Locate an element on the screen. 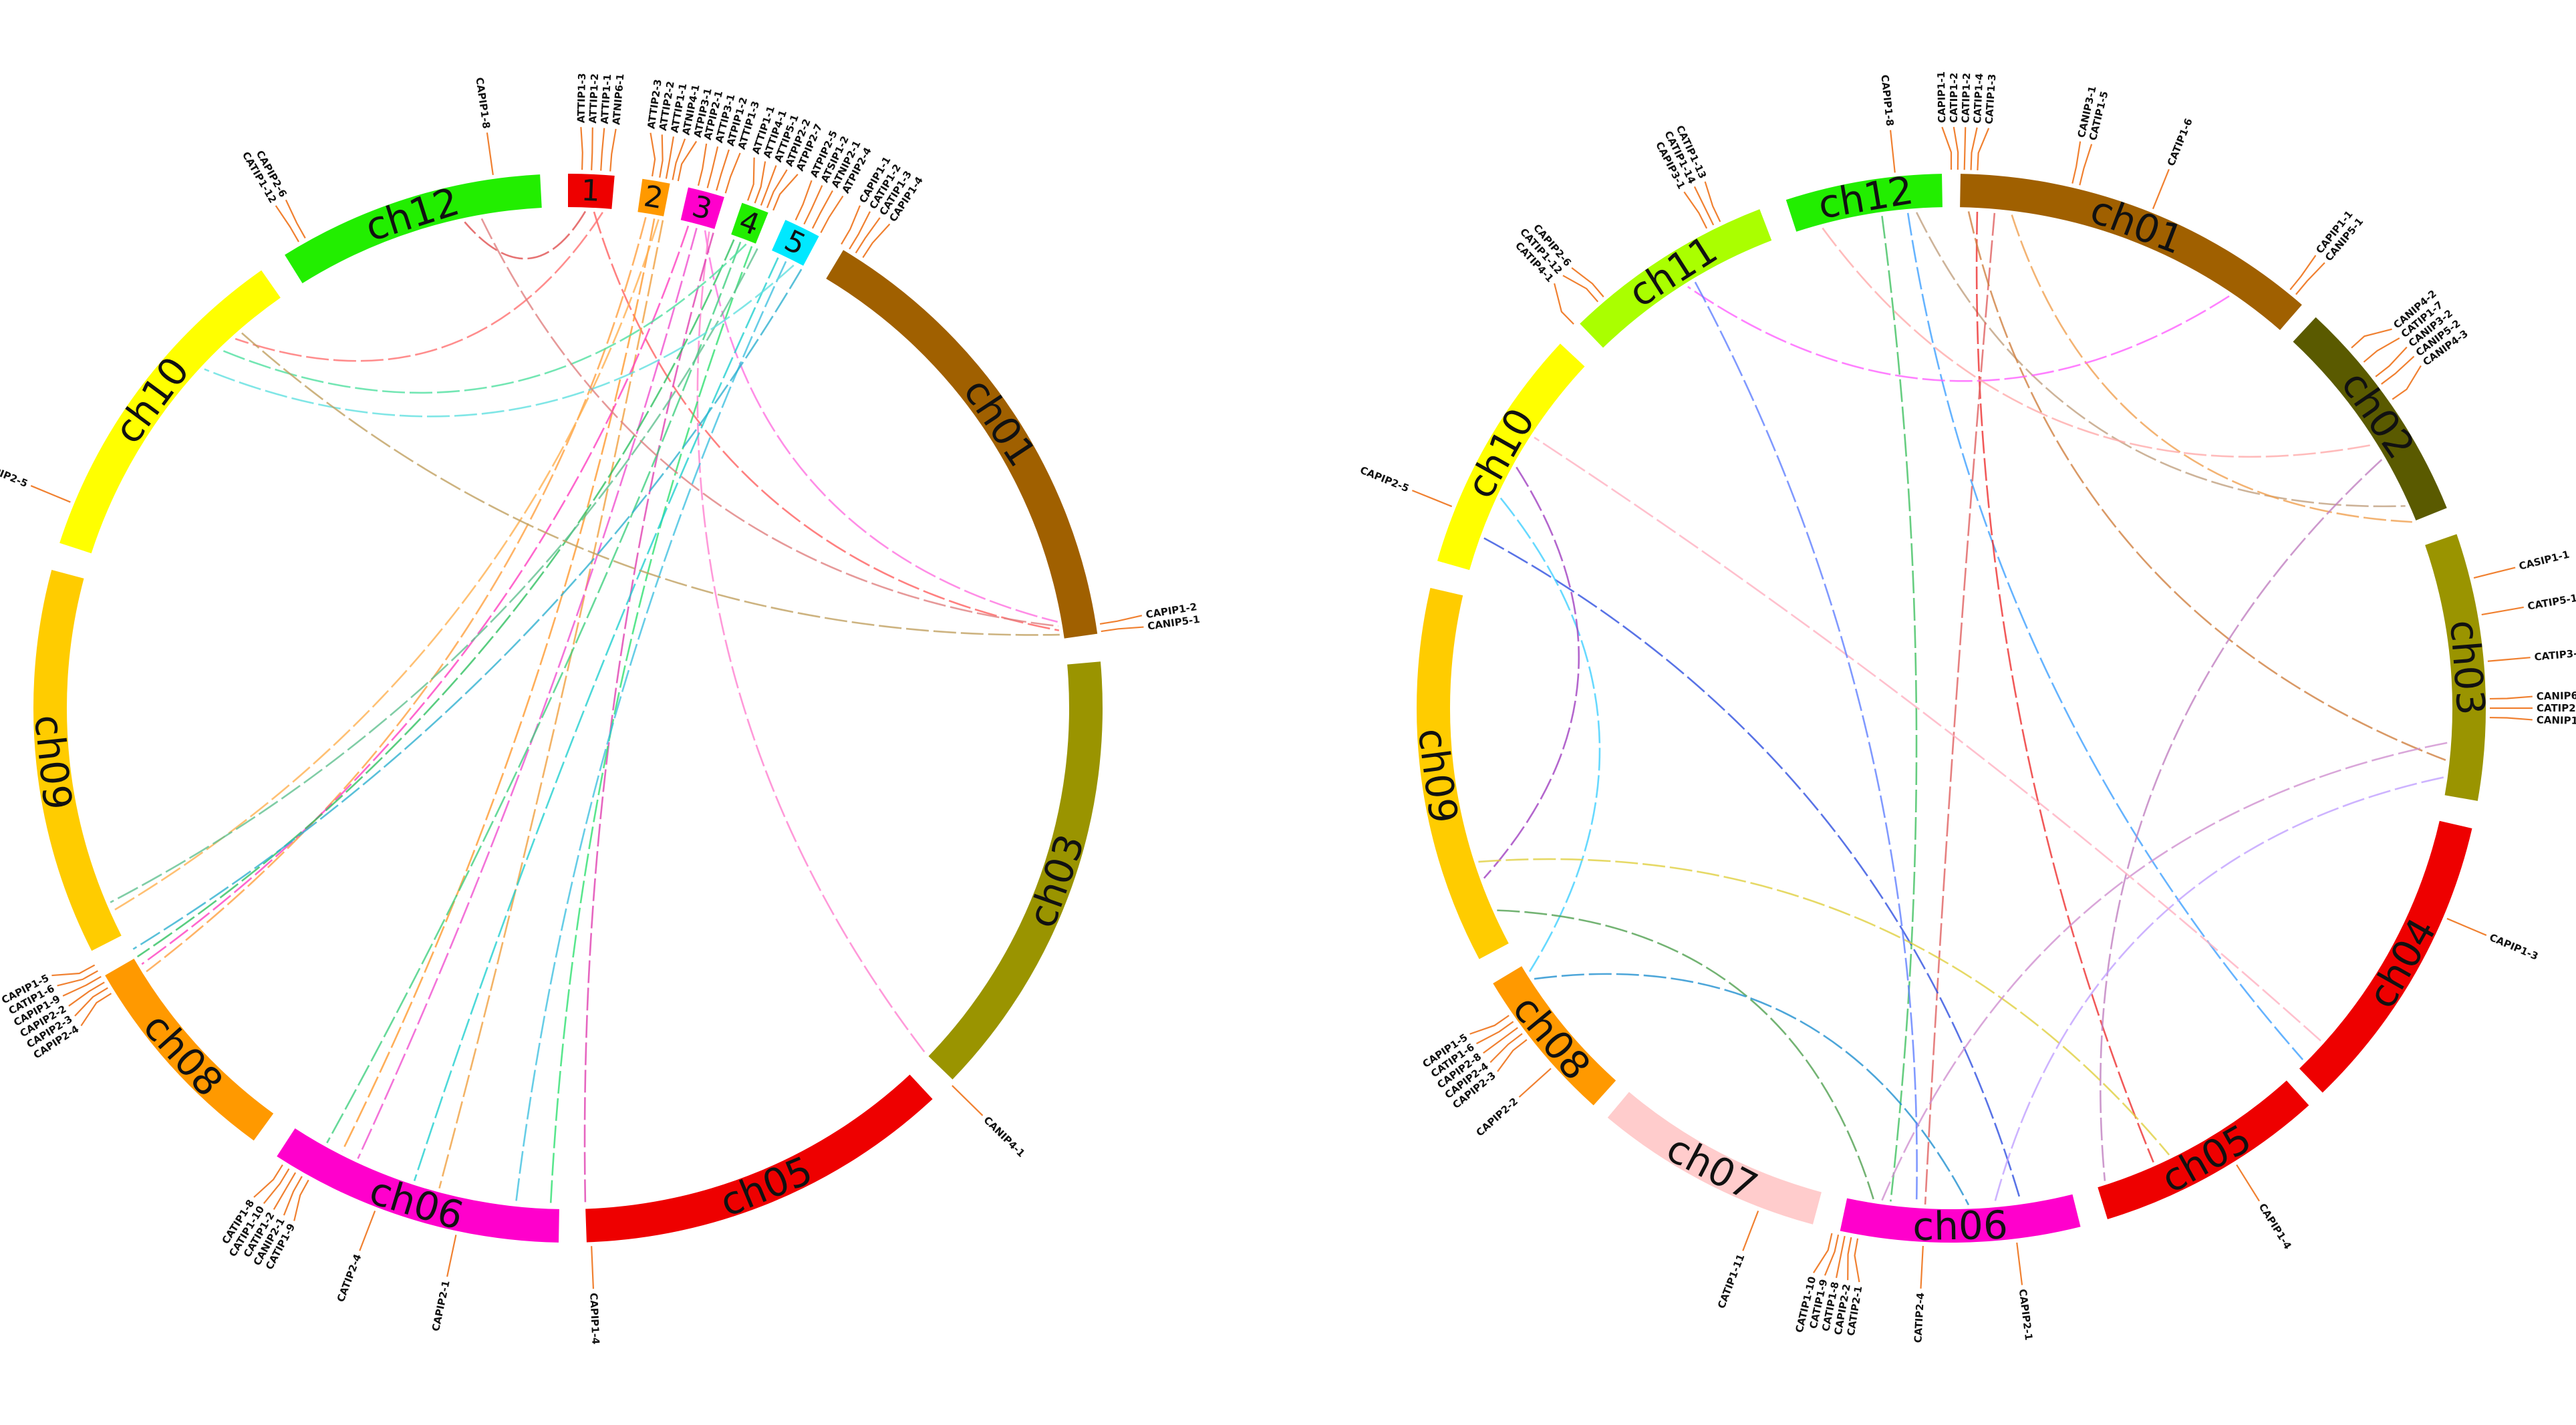 The height and width of the screenshot is (1425, 2576). gene-label: ATTIP1-1 is located at coordinates (606, 98).